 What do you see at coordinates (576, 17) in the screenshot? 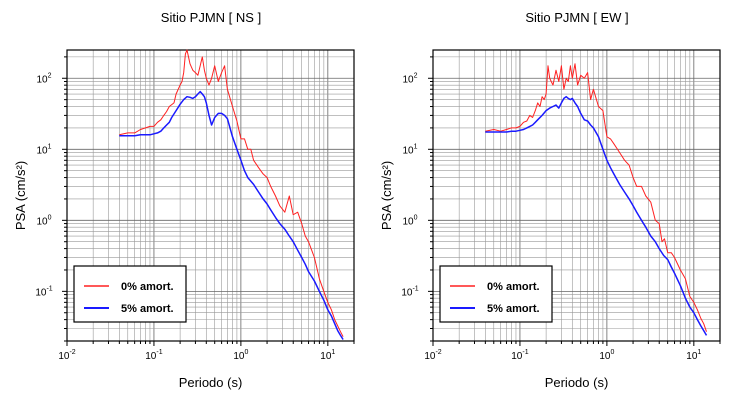
I see `chart-title: Sitio PJMN [ EW ]` at bounding box center [576, 17].